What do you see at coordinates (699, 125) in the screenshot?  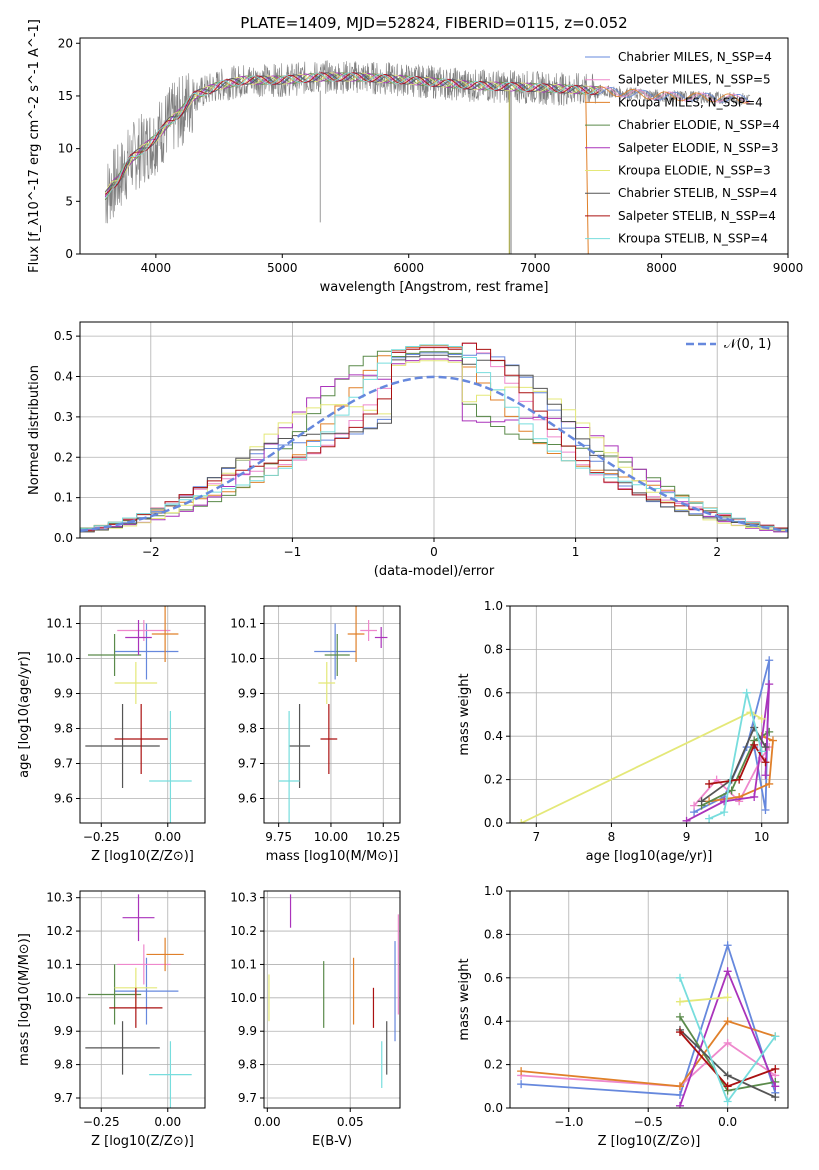 I see `legend-label-3: Chabrier ELODIE, N_SSP=4` at bounding box center [699, 125].